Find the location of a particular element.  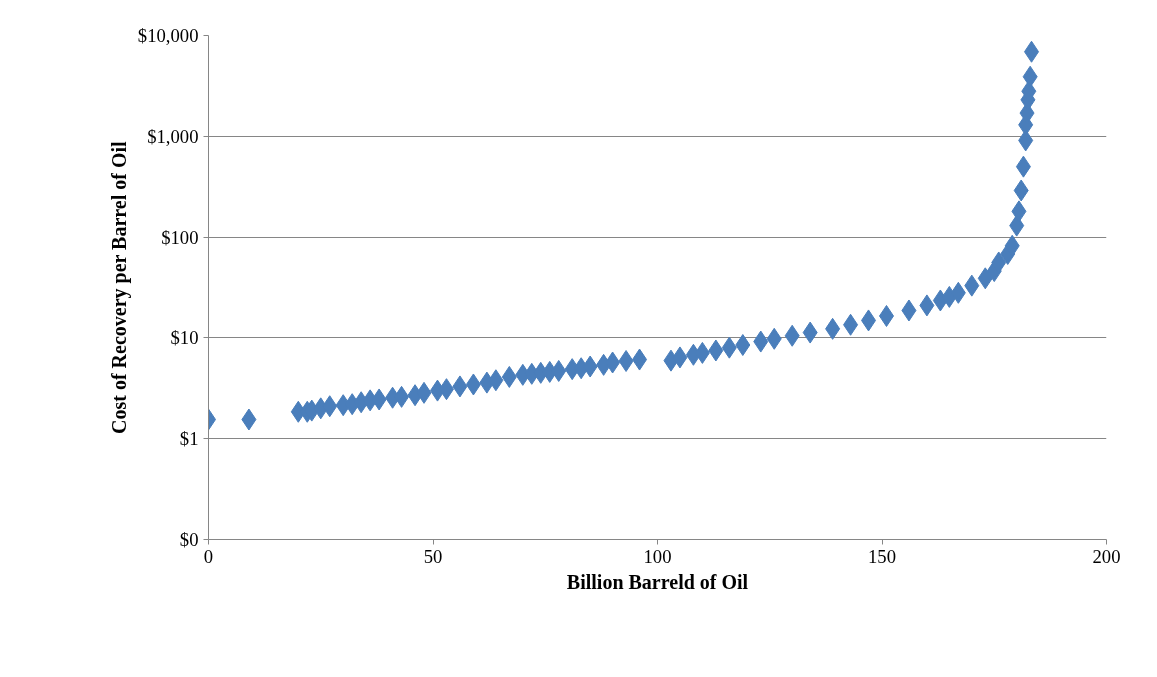

y-tick-label: $1,000 is located at coordinates (173, 136).